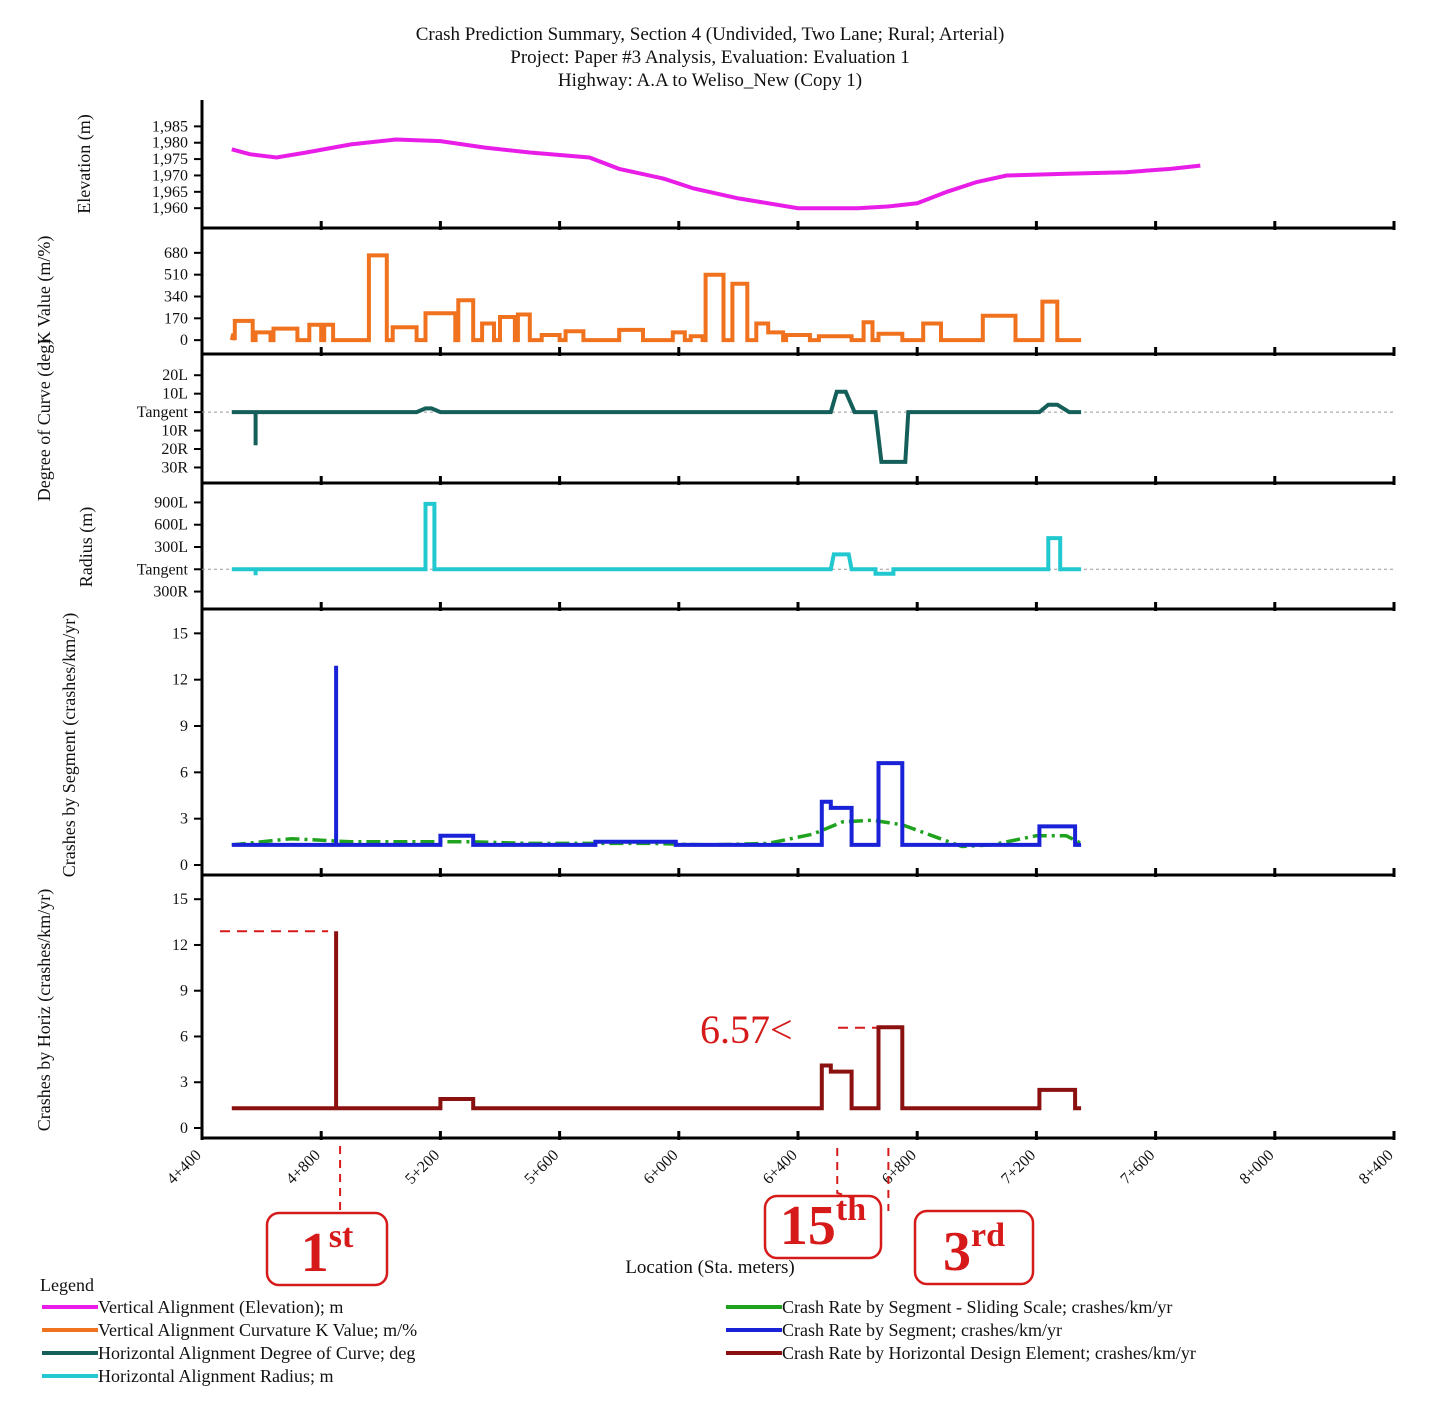 This screenshot has width=1446, height=1409. I want to click on rank-1st-suffix: st, so click(341, 1236).